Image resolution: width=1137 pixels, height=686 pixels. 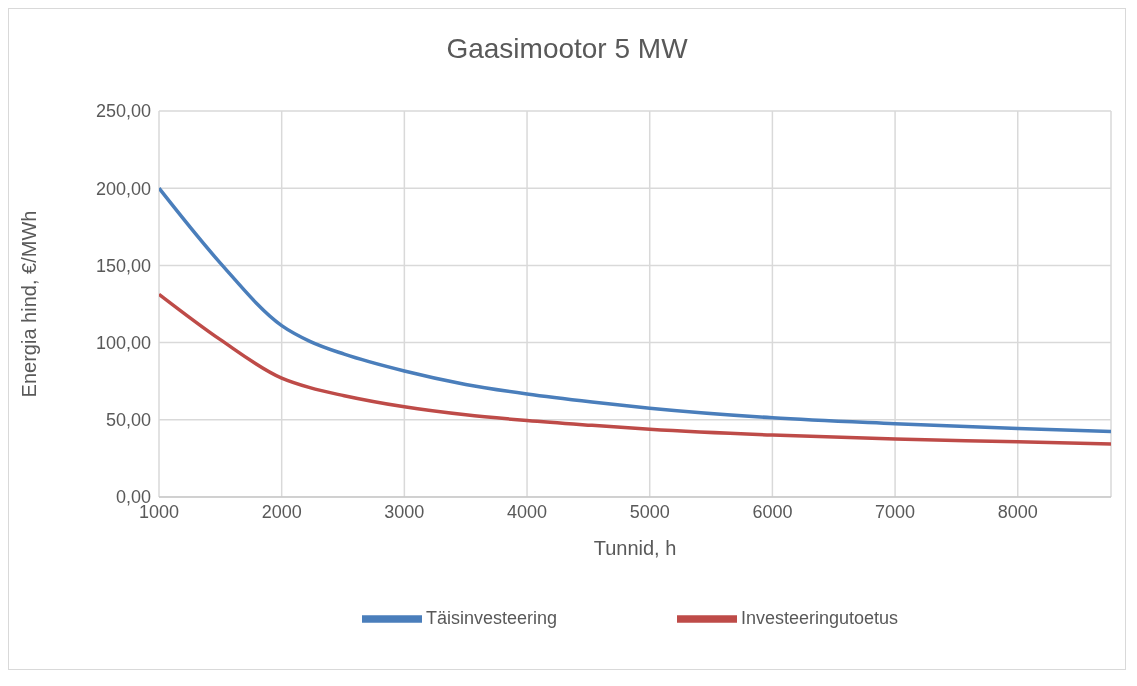 I want to click on x-tick-label: 3000, so click(x=404, y=511).